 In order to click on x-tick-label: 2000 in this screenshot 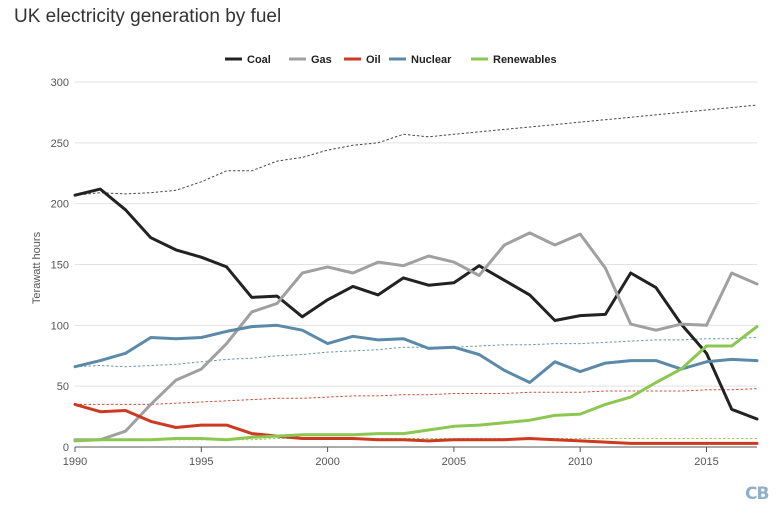, I will do `click(327, 462)`.